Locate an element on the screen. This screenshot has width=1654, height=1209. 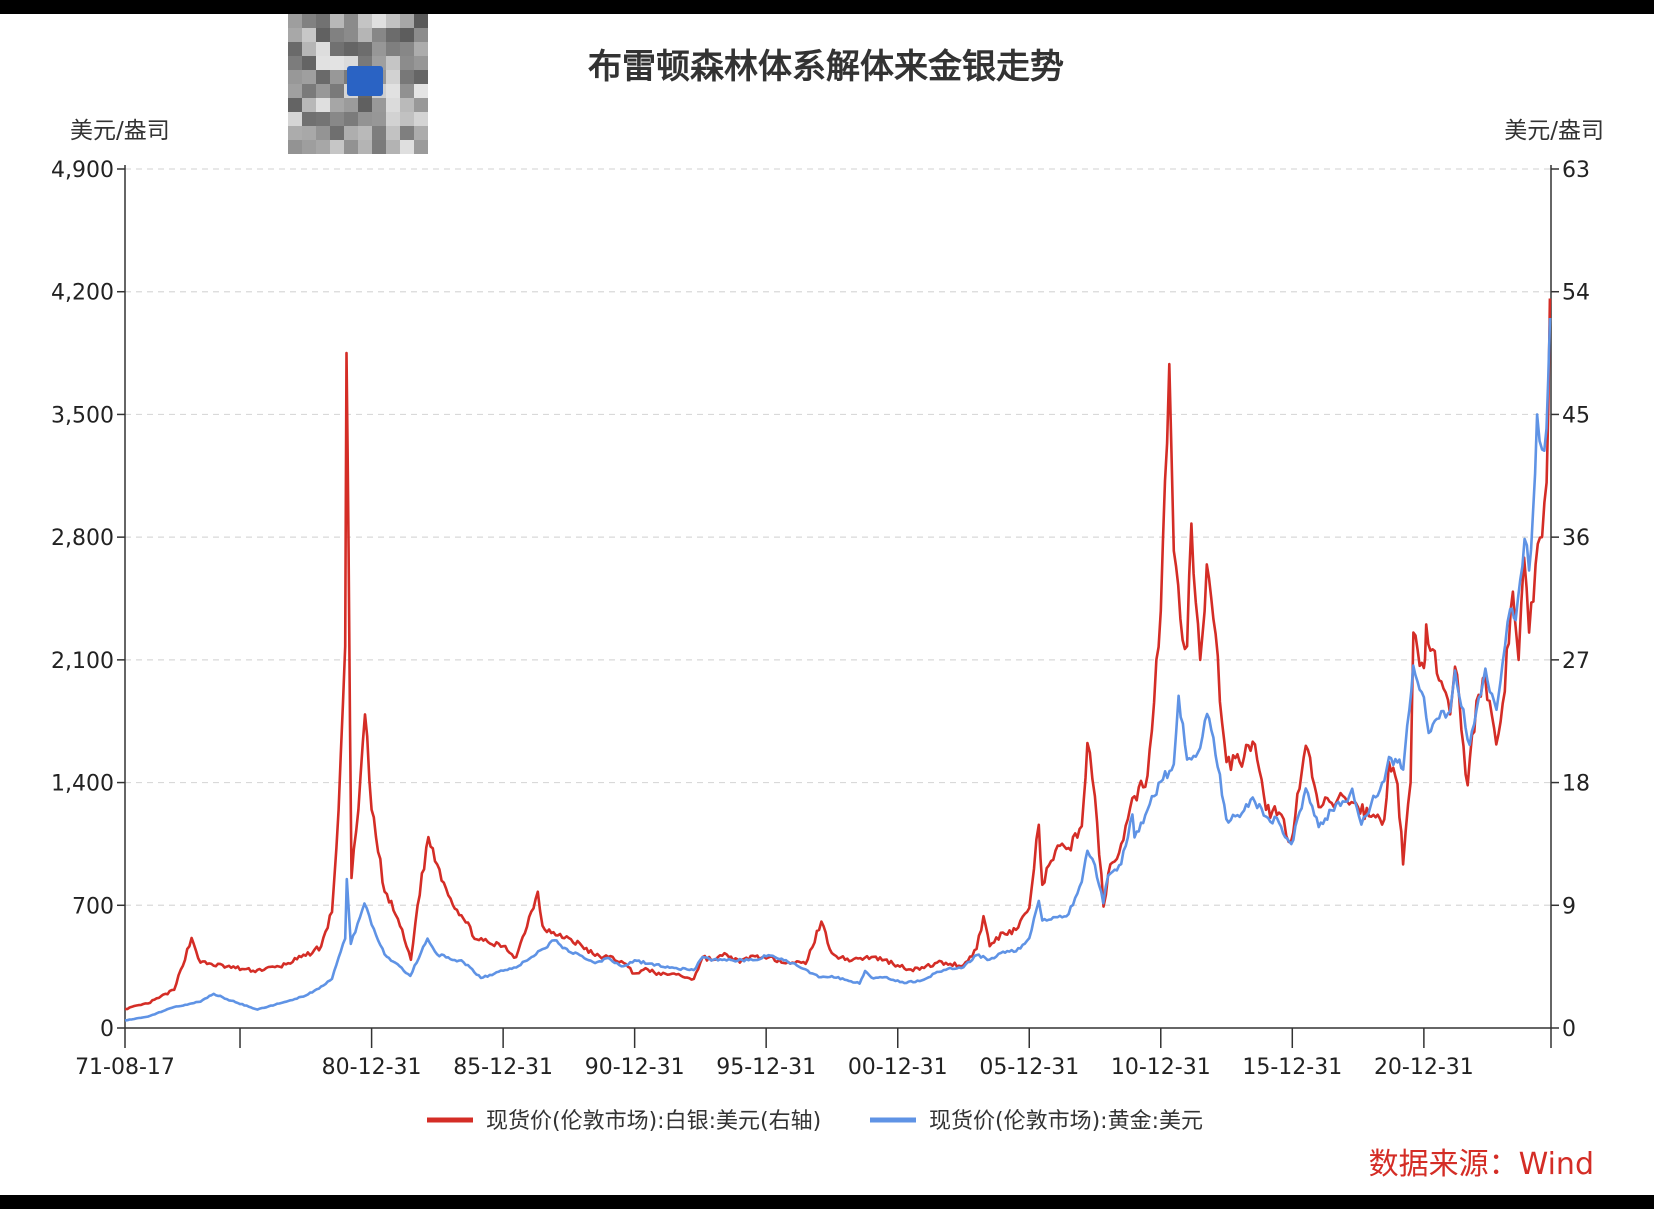
x-tick-label: 00-12-31 is located at coordinates (898, 1067).